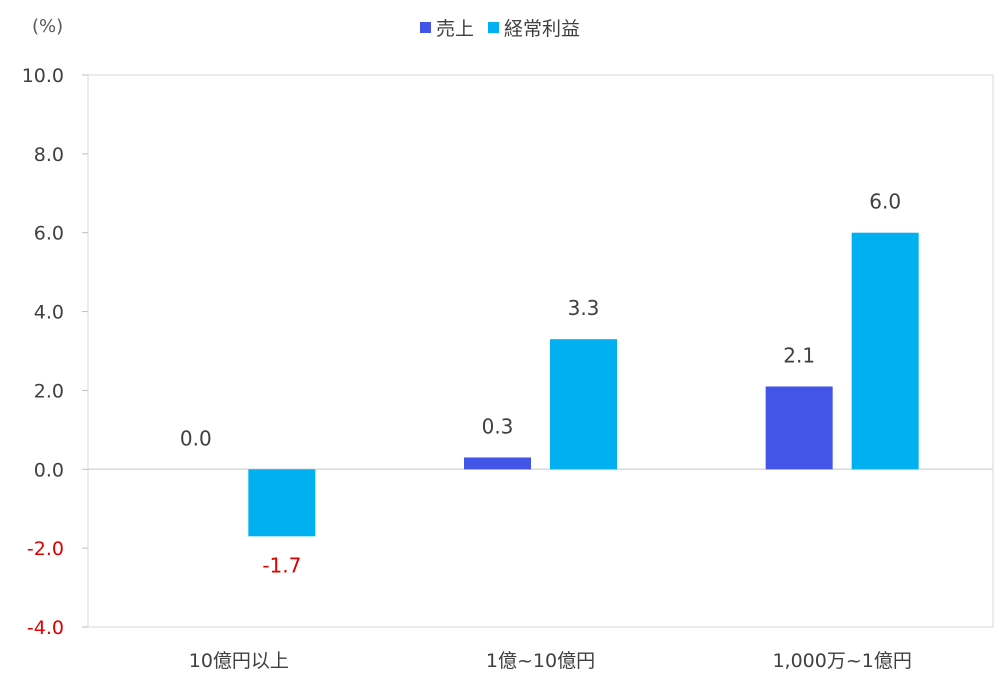 Image resolution: width=1005 pixels, height=679 pixels. What do you see at coordinates (49, 391) in the screenshot?
I see `y-tick-label: 2.0` at bounding box center [49, 391].